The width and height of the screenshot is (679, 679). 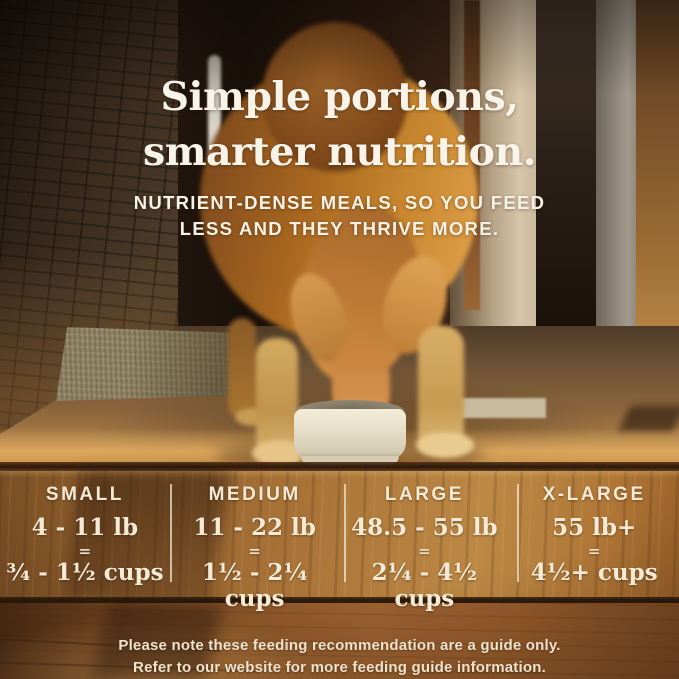 I want to click on subheadline-line-2: LESS AND THEY THRIVE MORE., so click(x=339, y=228).